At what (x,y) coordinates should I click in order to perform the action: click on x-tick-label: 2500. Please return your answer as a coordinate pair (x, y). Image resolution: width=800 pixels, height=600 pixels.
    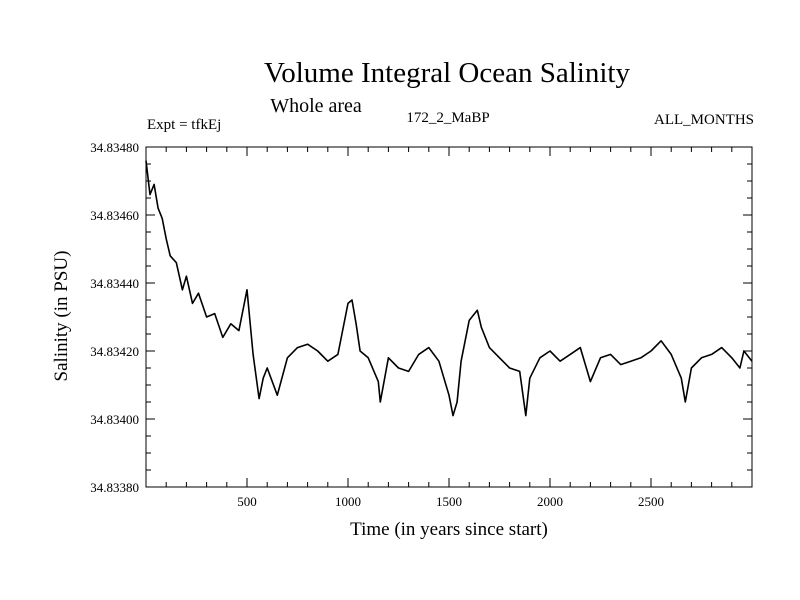
    Looking at the image, I should click on (651, 501).